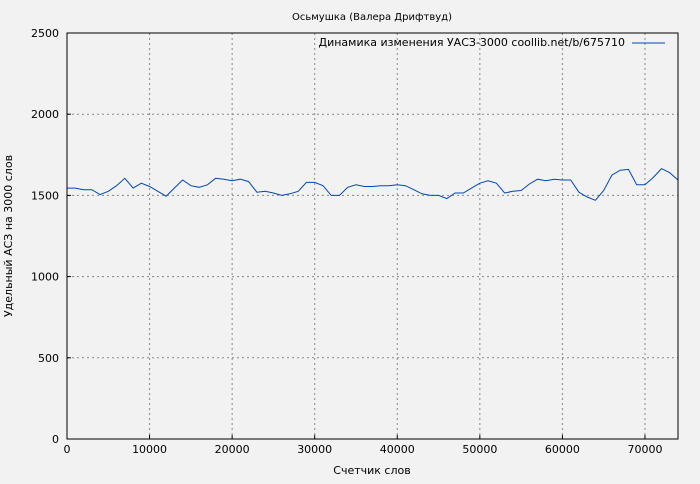  Describe the element at coordinates (644, 449) in the screenshot. I see `x-tick-label: 70000` at that location.